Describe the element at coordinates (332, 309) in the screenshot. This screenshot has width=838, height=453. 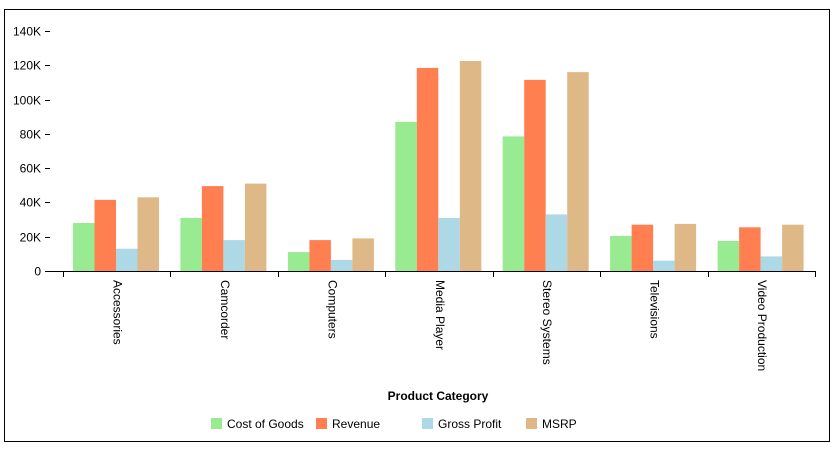
I see `x-tick-label-2: Computers` at that location.